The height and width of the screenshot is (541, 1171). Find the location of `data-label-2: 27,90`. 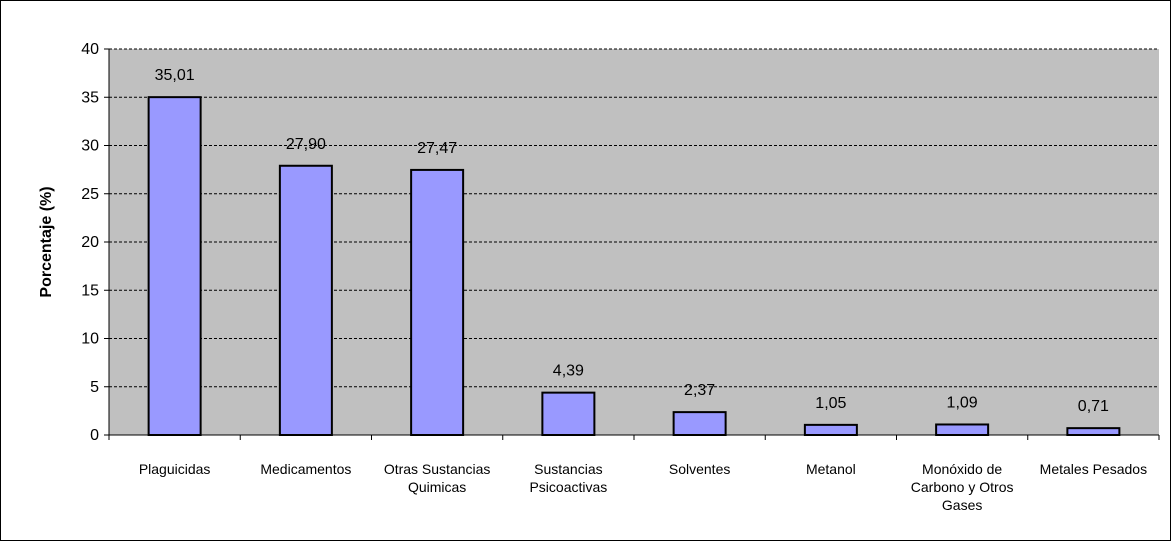

data-label-2: 27,90 is located at coordinates (306, 144).